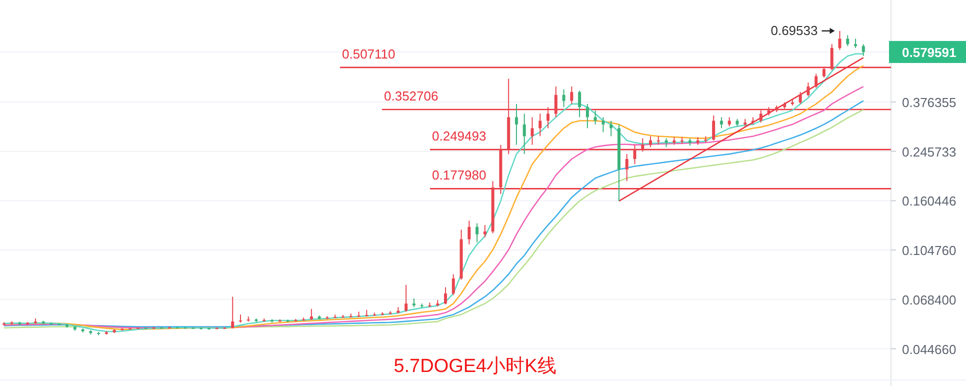  Describe the element at coordinates (660, 139) in the screenshot. I see `ref-line: 0.249493` at that location.